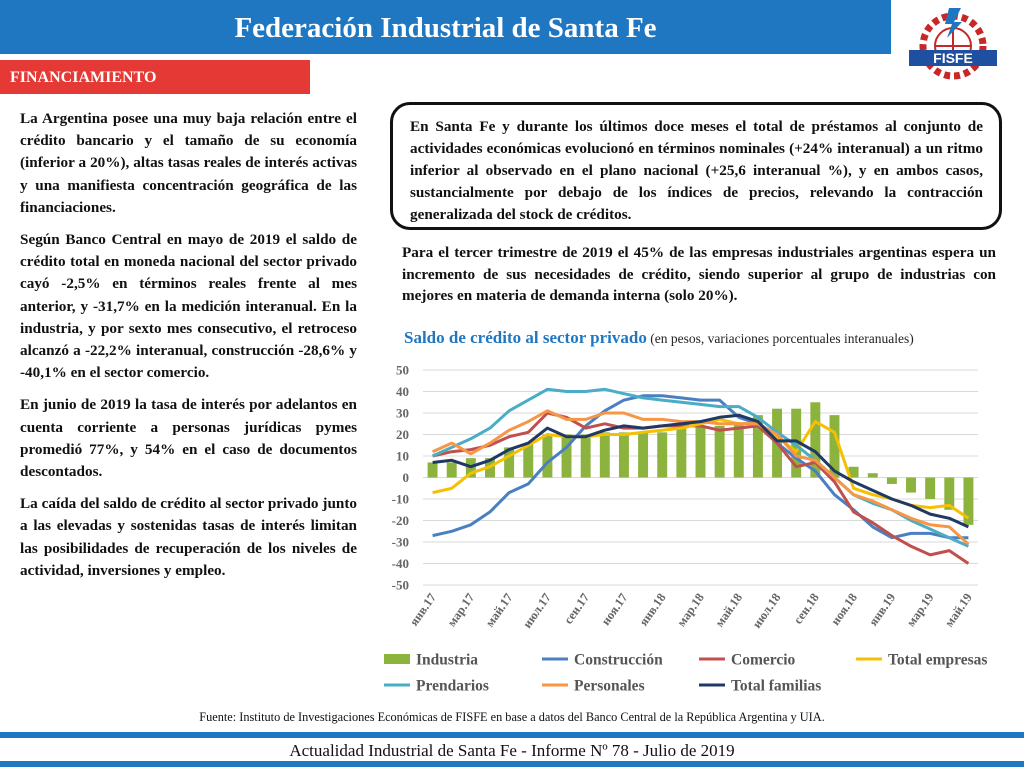  Describe the element at coordinates (882, 610) in the screenshot. I see `x-tick-label: янв.19` at that location.